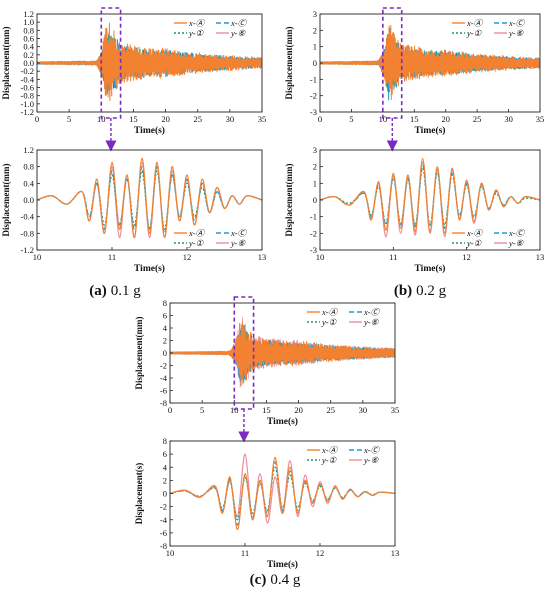 The image size is (550, 592). Describe the element at coordinates (393, 257) in the screenshot. I see `b-zoom-xtick-label-11: 11` at that location.